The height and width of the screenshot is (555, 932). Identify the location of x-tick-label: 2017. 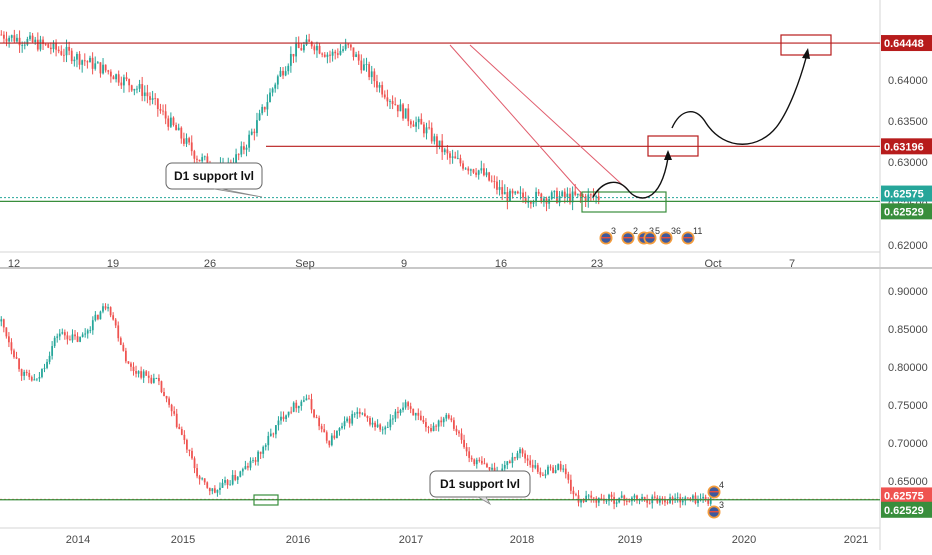
(411, 540).